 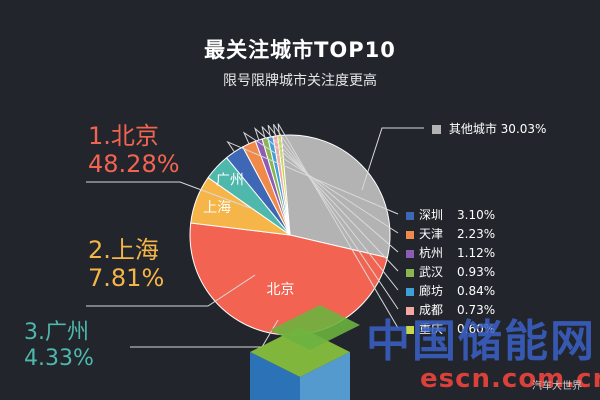 What do you see at coordinates (450, 310) in the screenshot?
I see `legend-item: 成都 0.73%` at bounding box center [450, 310].